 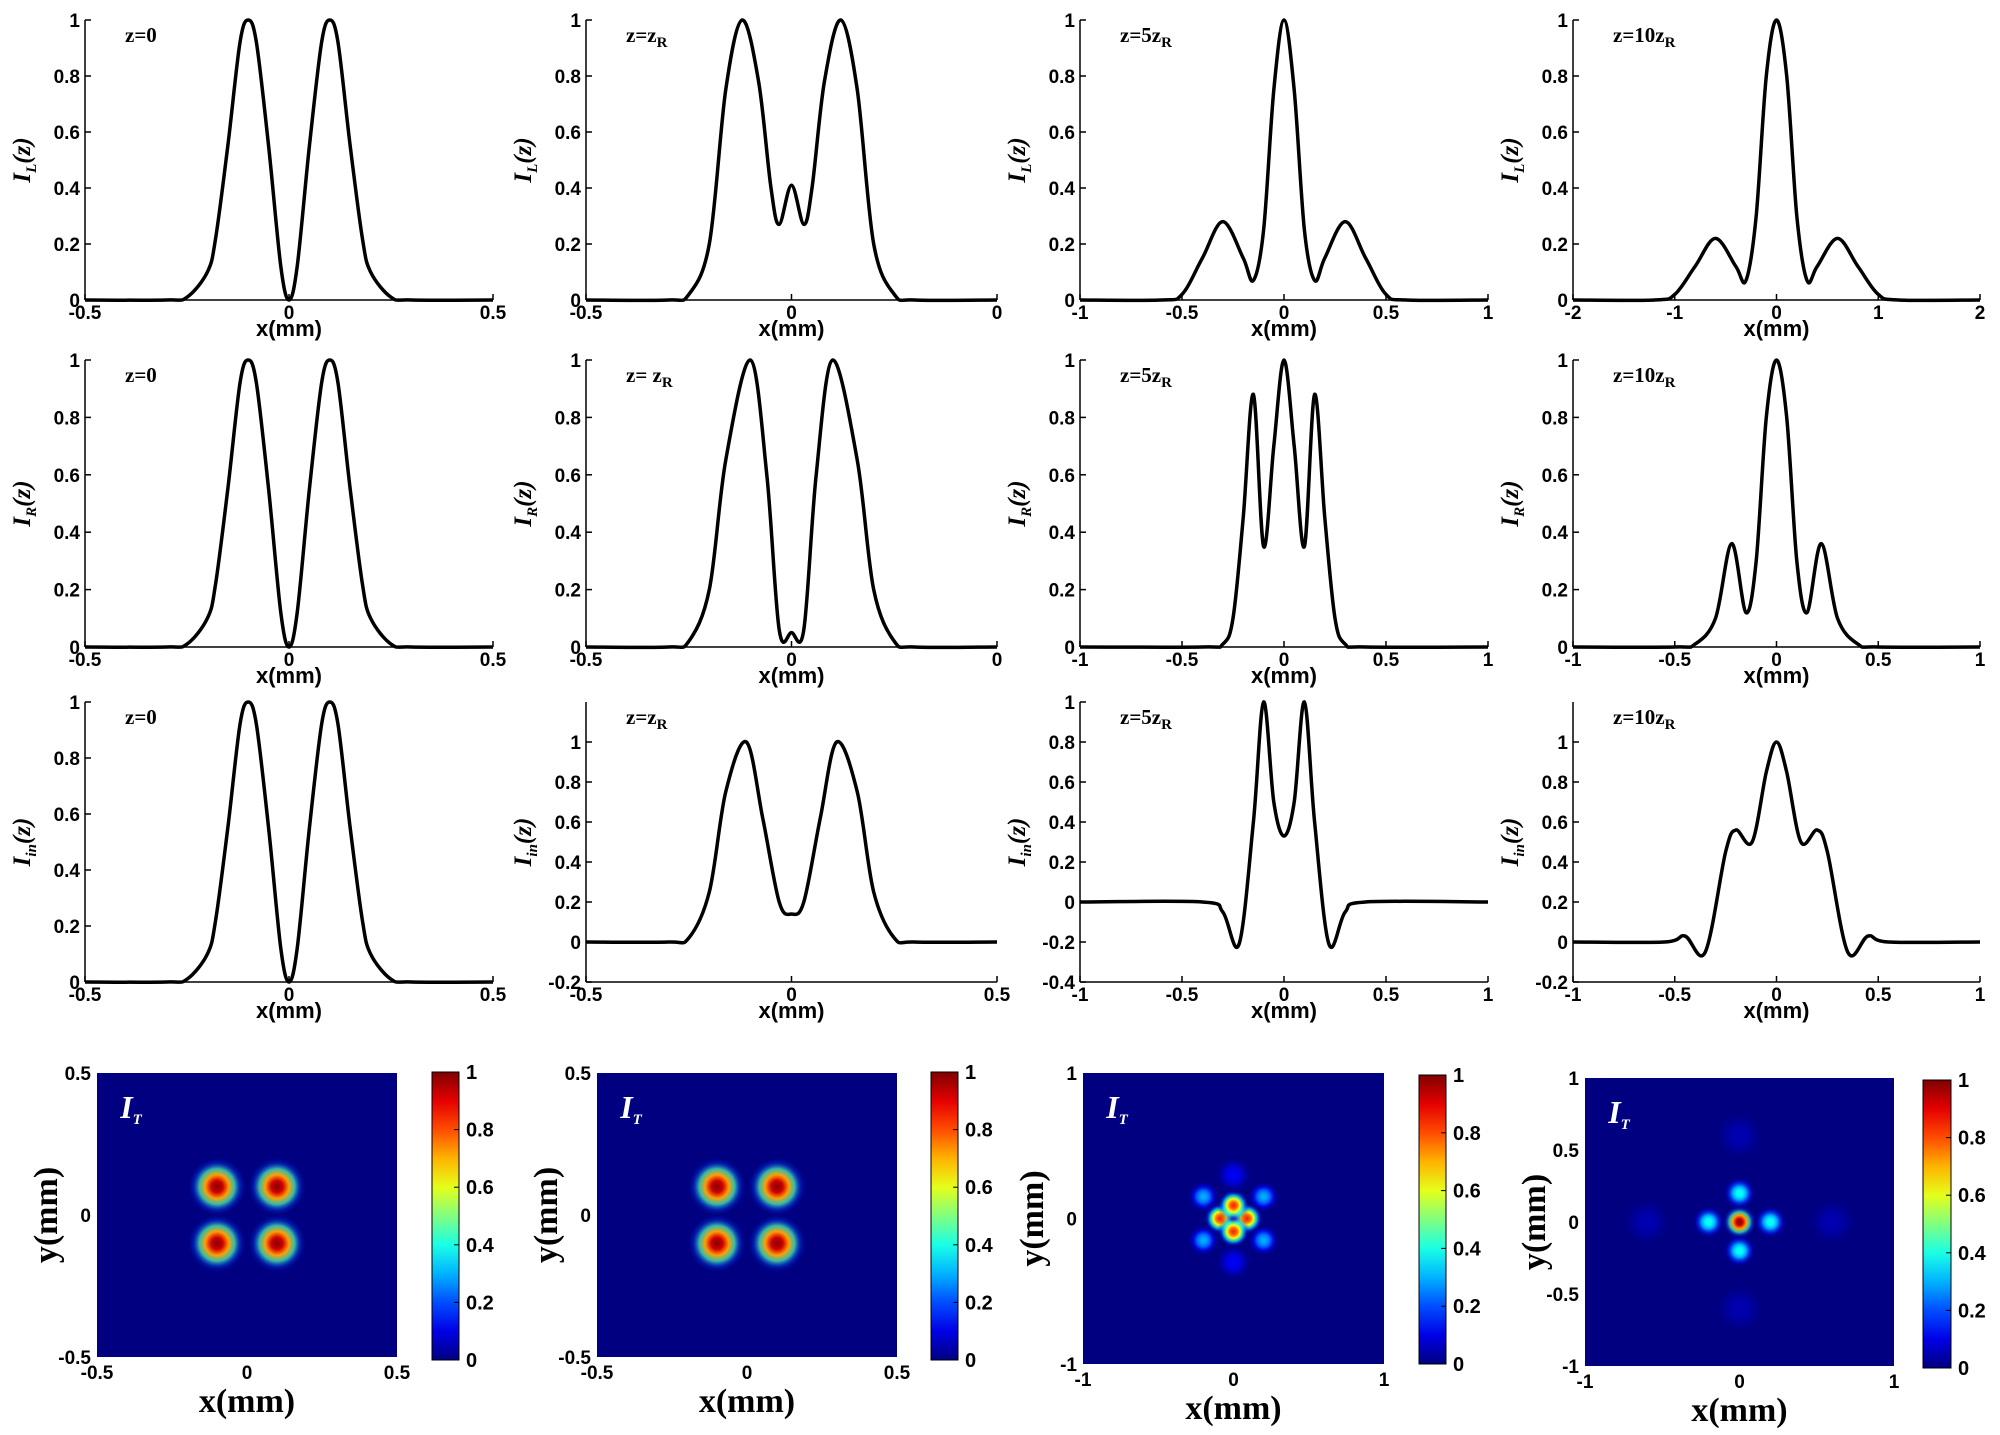 I want to click on colorbar-tick-label: 0.8, so click(x=480, y=1131).